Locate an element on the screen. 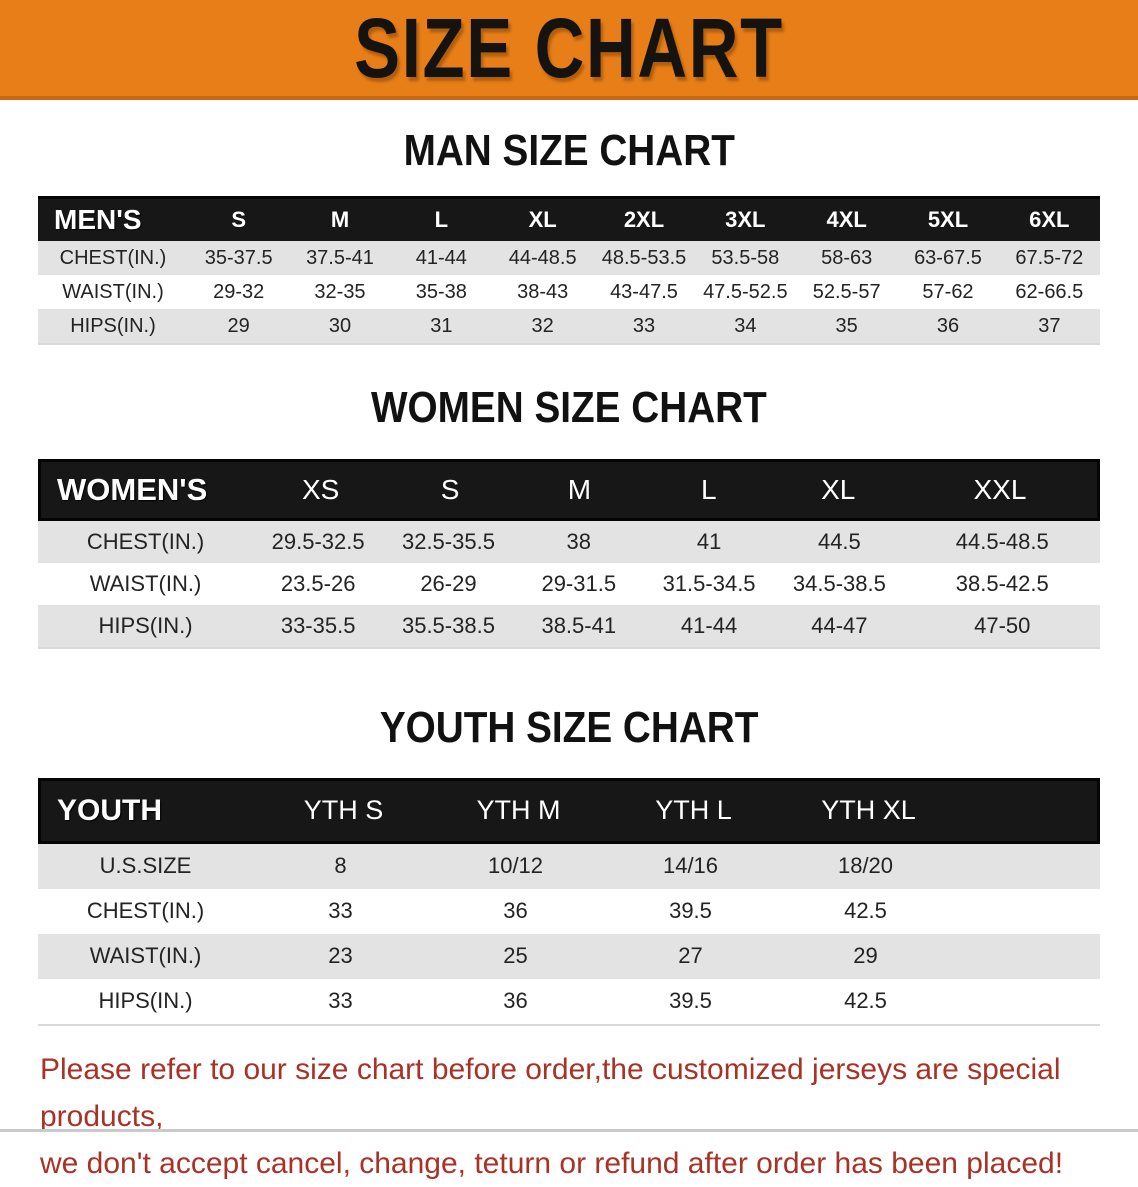 The image size is (1138, 1187). size-value-cell: 23 is located at coordinates (340, 956).